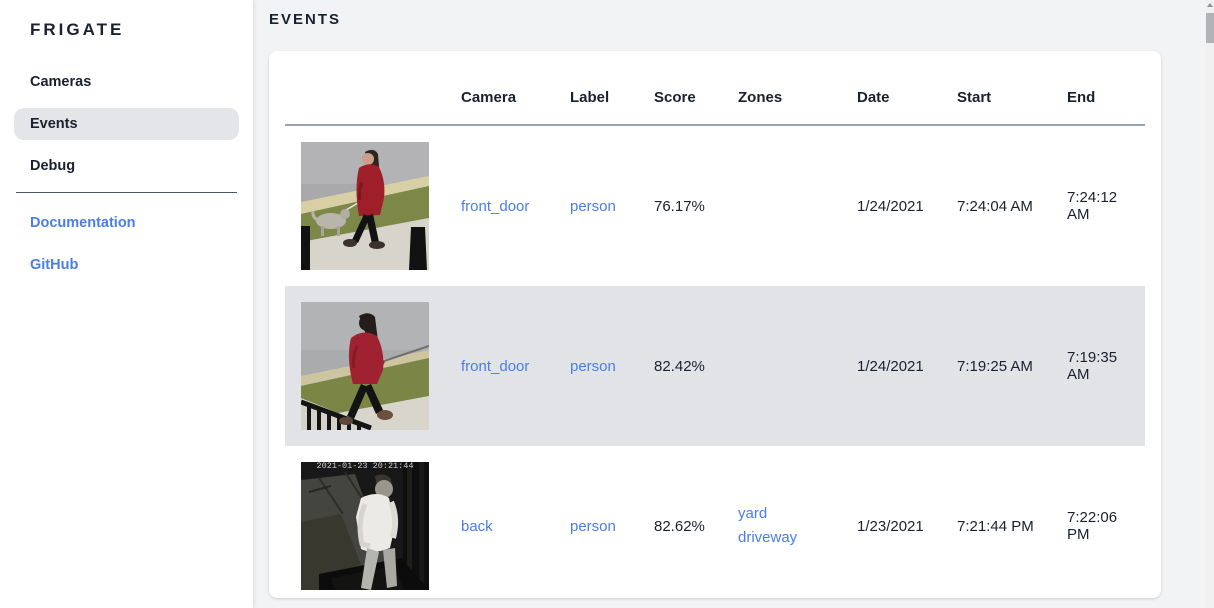 The width and height of the screenshot is (1214, 608). What do you see at coordinates (54, 265) in the screenshot?
I see `sidebar-link-github: GitHub` at bounding box center [54, 265].